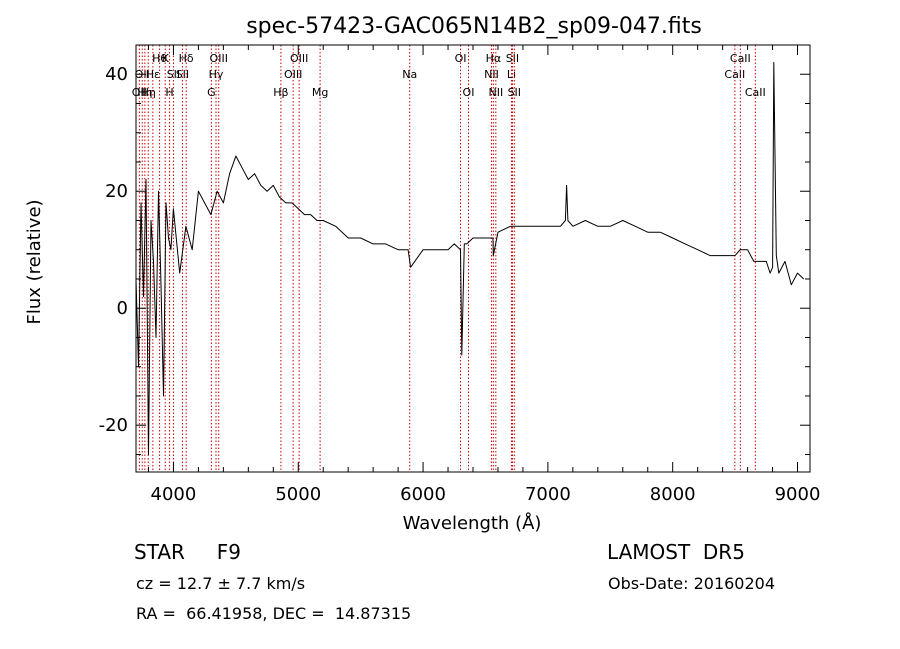 This screenshot has width=900, height=649. Describe the element at coordinates (461, 58) in the screenshot. I see `spectral-line-label-19: OI` at that location.